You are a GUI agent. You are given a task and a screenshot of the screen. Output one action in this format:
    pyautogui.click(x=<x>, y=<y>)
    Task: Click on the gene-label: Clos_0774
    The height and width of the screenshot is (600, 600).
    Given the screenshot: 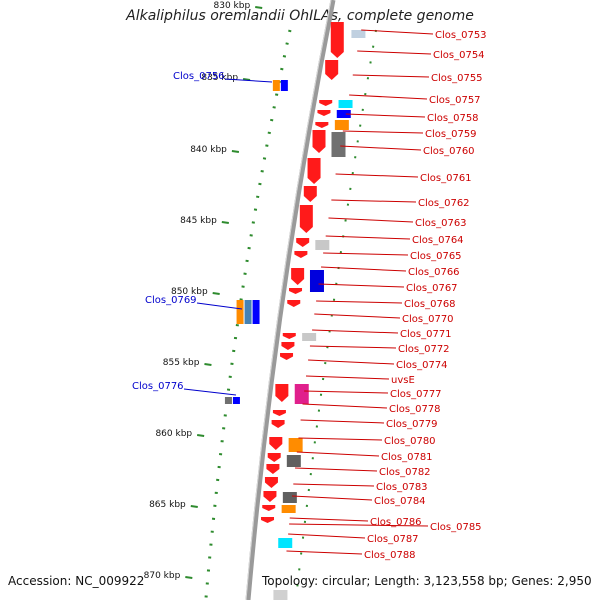 What is the action you would take?
    pyautogui.click(x=422, y=365)
    